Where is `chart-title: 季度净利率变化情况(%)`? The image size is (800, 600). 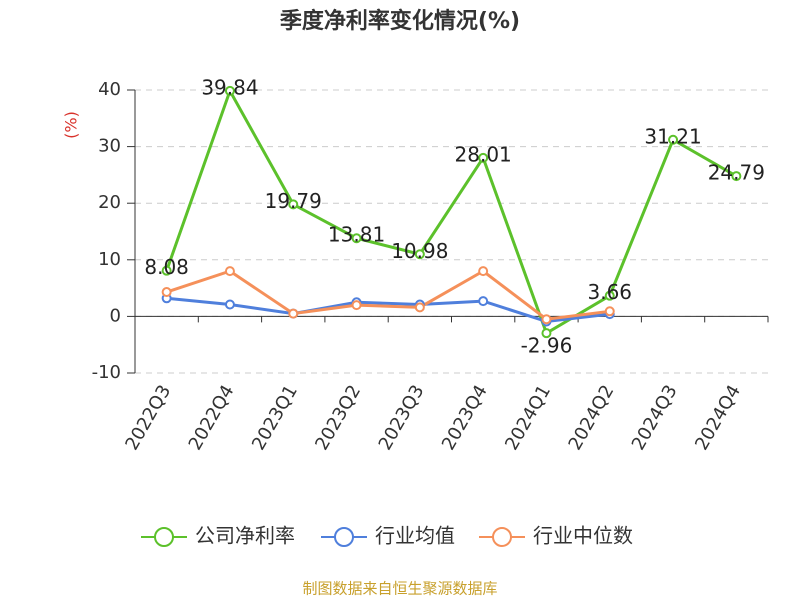
chart-title: 季度净利率变化情况(%) is located at coordinates (400, 21).